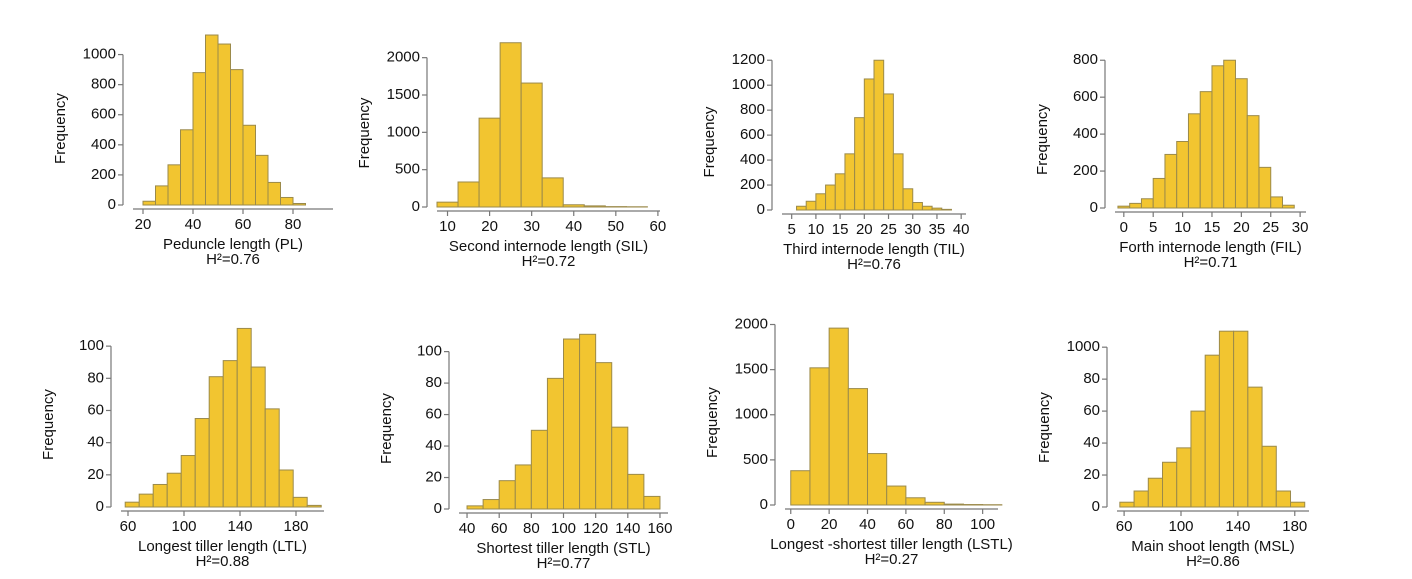  I want to click on x-axis-label: Forth internode length (FIL), so click(1210, 247).